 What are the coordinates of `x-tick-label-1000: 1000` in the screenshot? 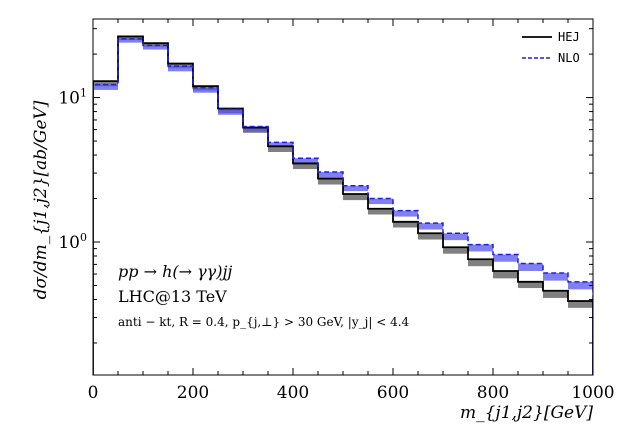 It's located at (592, 393).